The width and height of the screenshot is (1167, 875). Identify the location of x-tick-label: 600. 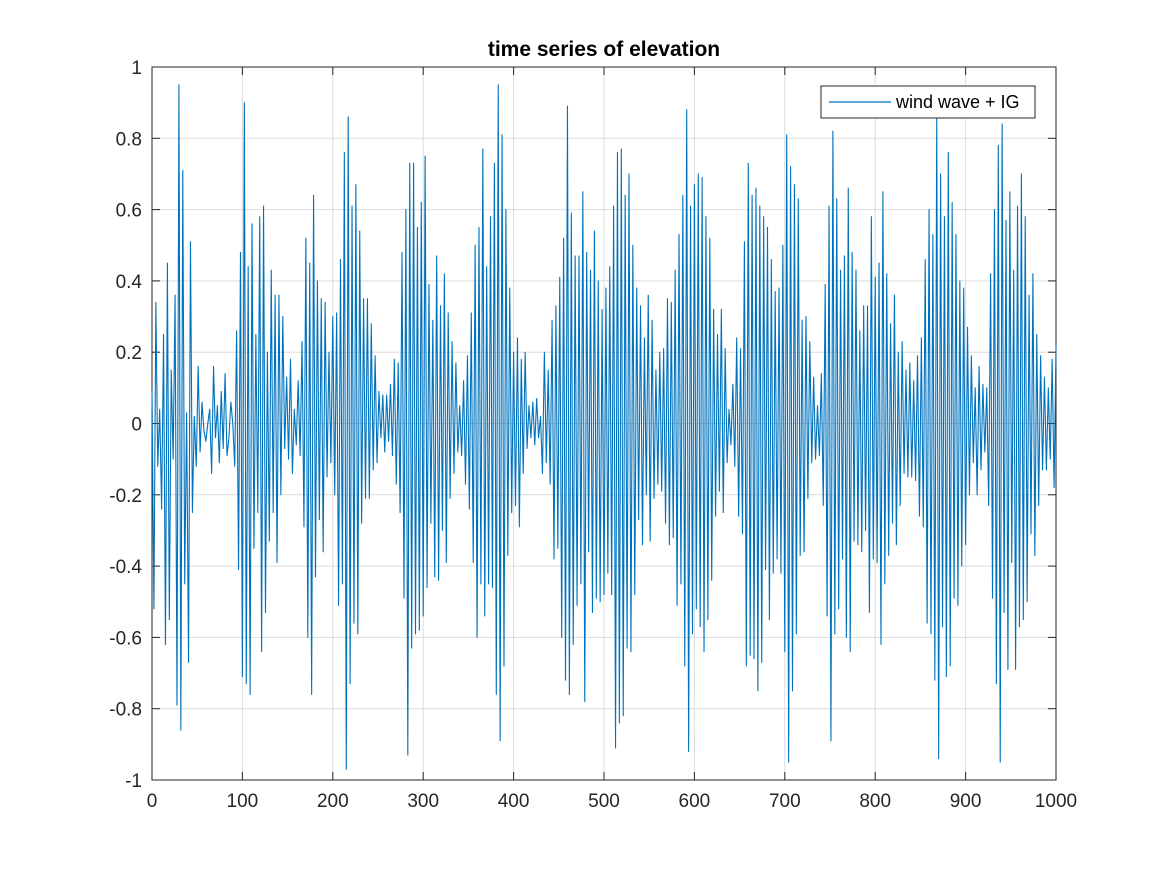
(695, 801).